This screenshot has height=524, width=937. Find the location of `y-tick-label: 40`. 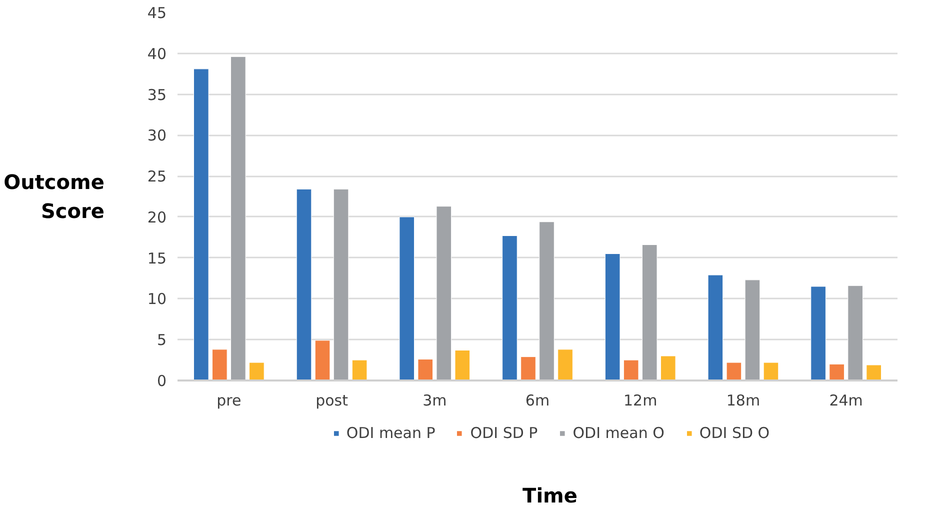

y-tick-label: 40 is located at coordinates (157, 53).